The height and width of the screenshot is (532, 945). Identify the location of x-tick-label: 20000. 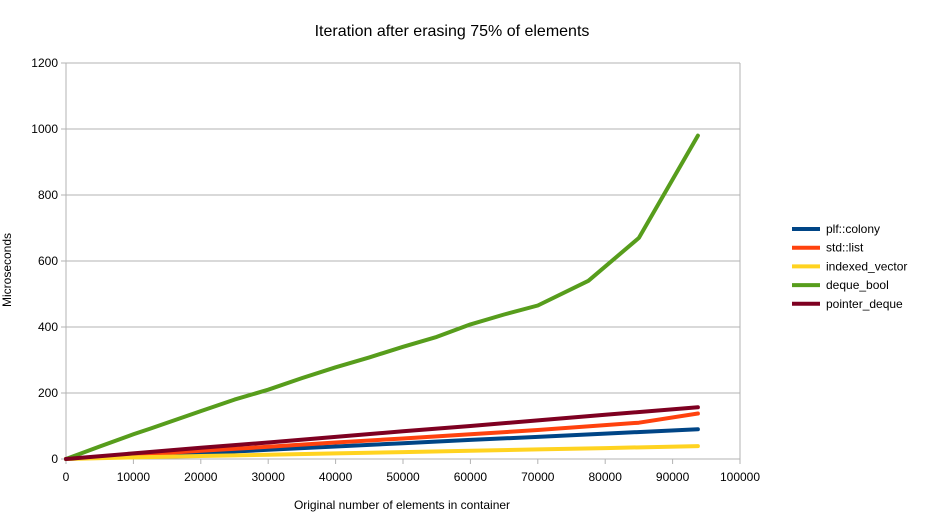
(201, 477).